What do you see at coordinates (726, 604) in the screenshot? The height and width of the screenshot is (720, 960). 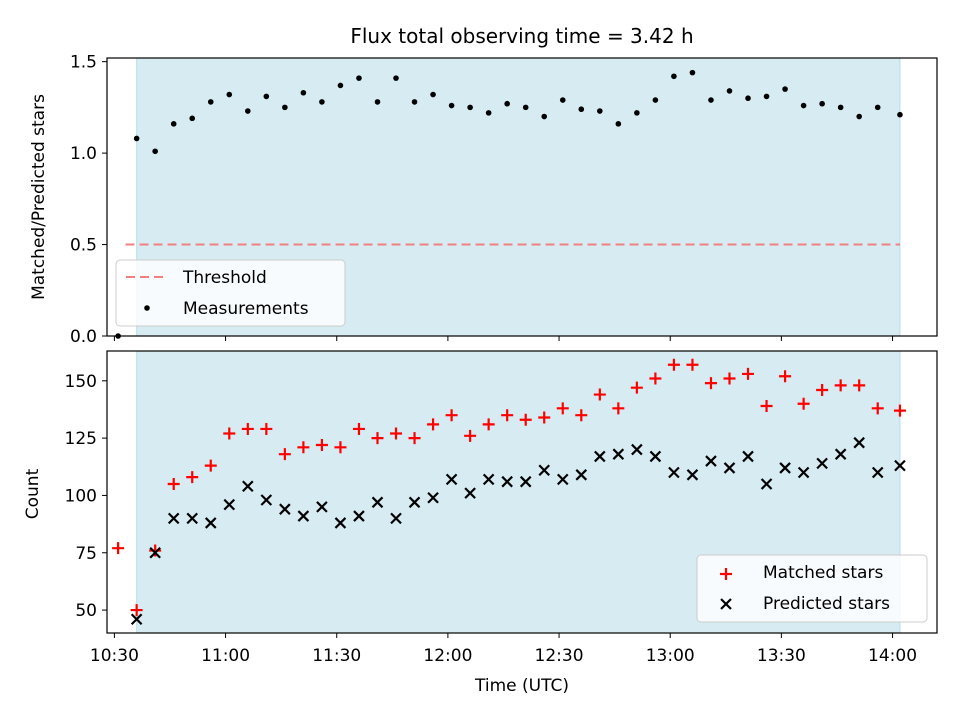 I see `legend-predicted-swatch` at bounding box center [726, 604].